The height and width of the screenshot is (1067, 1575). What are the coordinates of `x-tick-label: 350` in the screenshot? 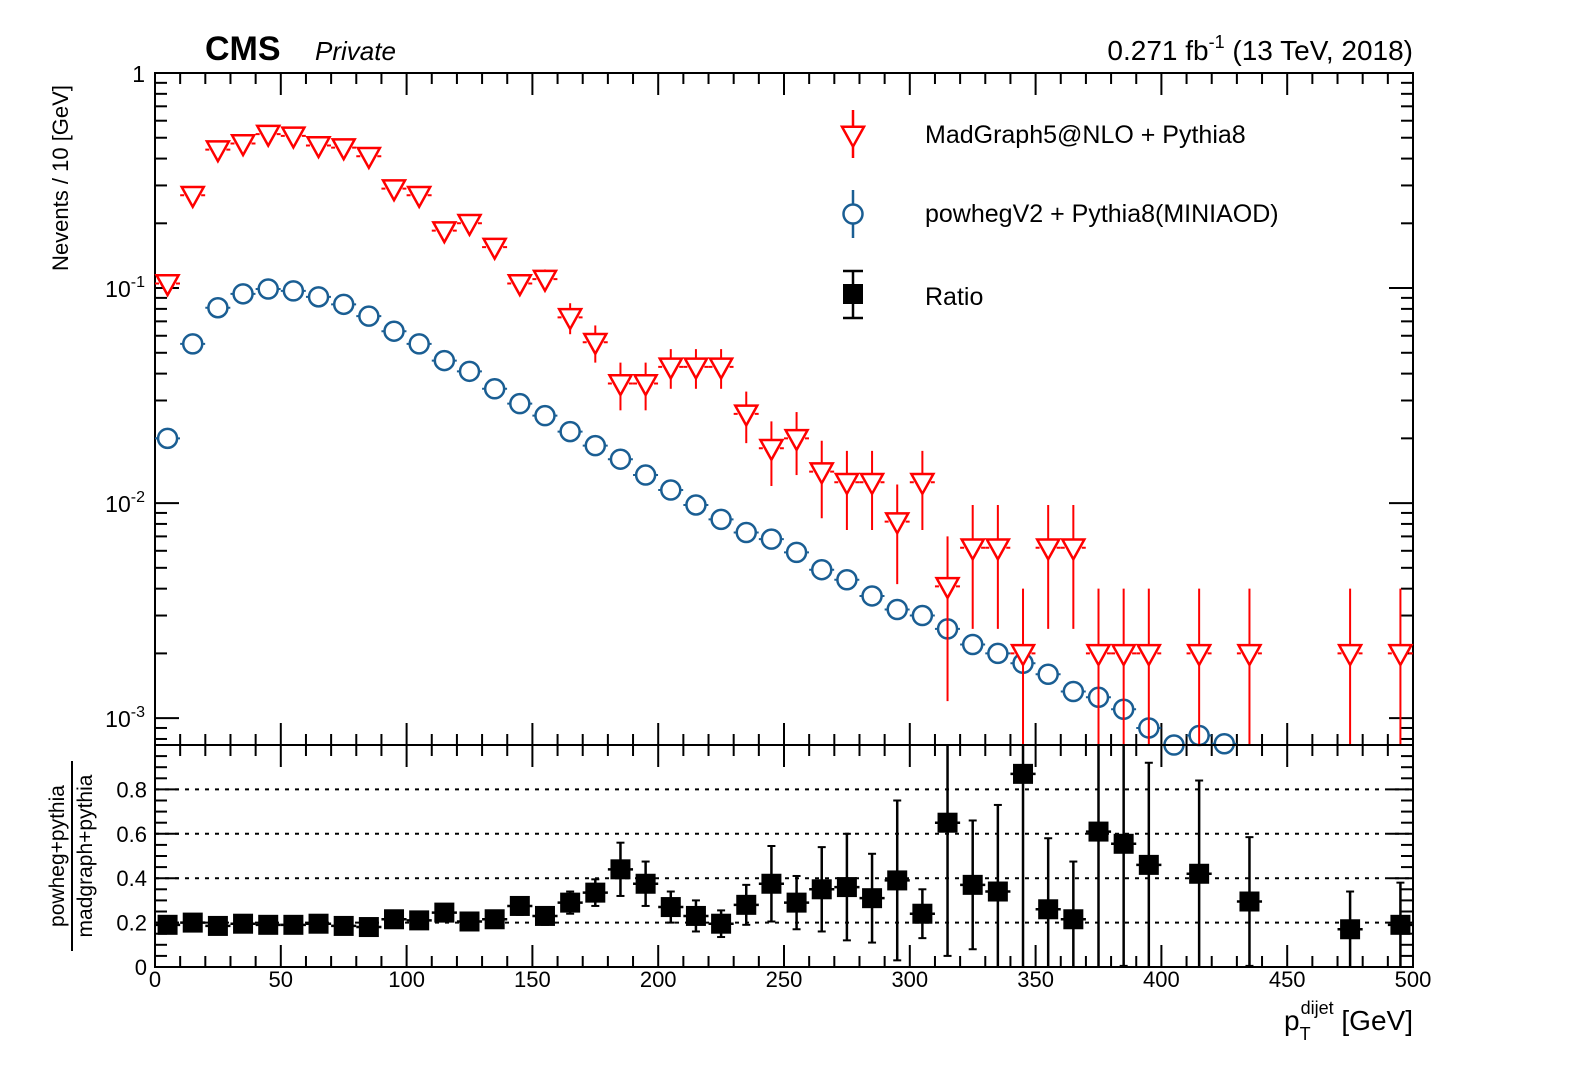 It's located at (1035, 979).